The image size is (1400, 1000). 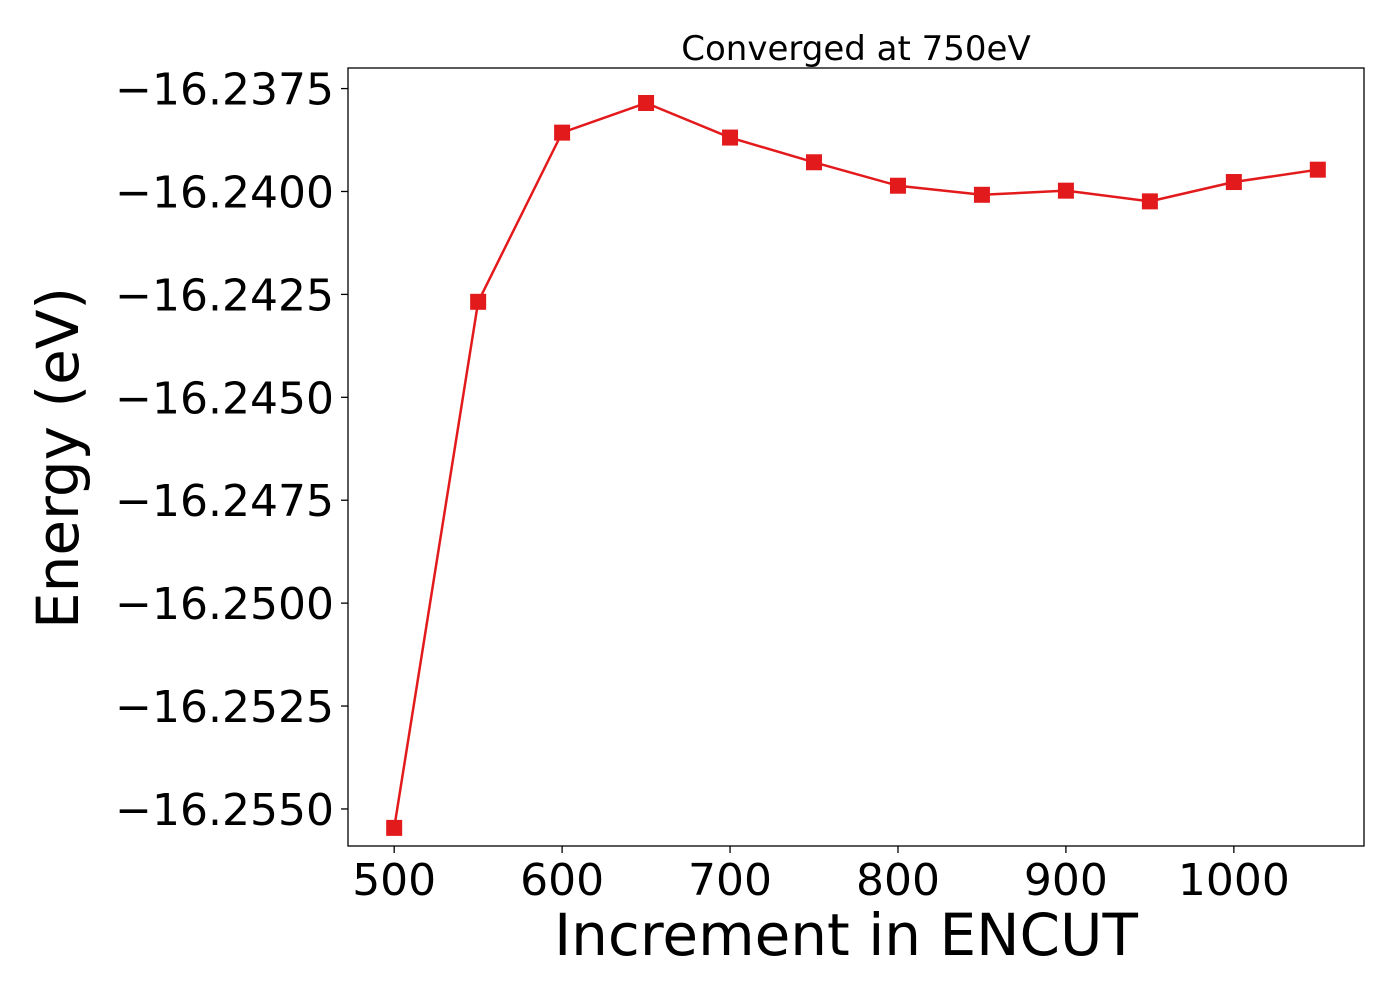 I want to click on y-tick-label: −16.2400, so click(x=224, y=192).